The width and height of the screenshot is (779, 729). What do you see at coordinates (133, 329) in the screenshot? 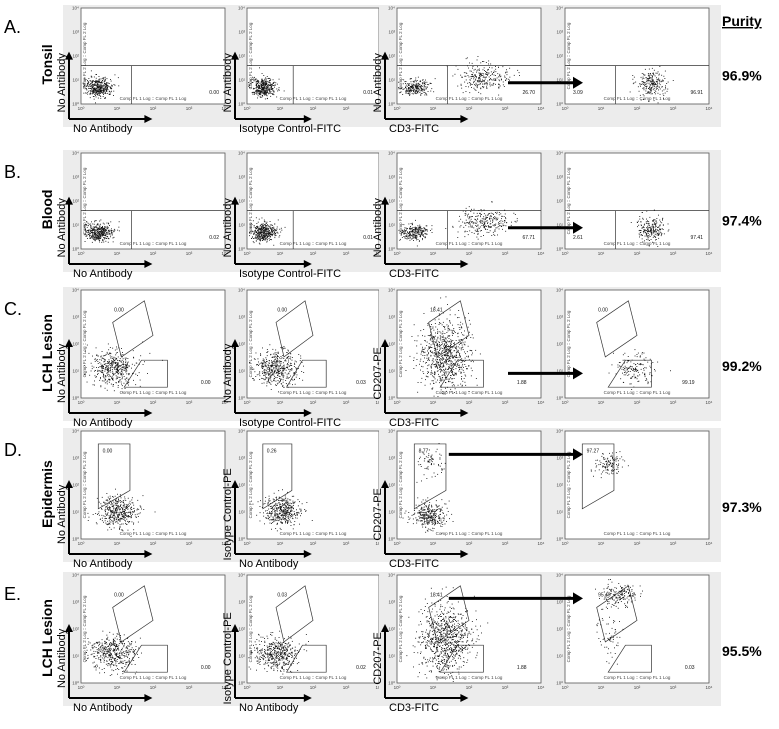
I see `gate-upper` at bounding box center [133, 329].